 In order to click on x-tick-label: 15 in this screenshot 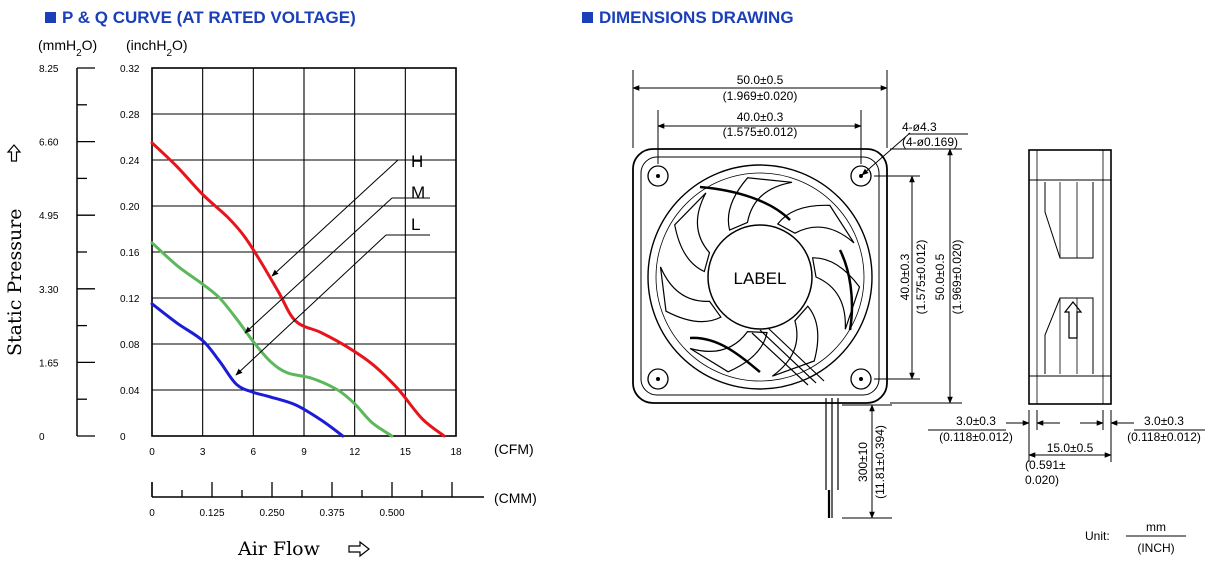, I will do `click(406, 452)`.